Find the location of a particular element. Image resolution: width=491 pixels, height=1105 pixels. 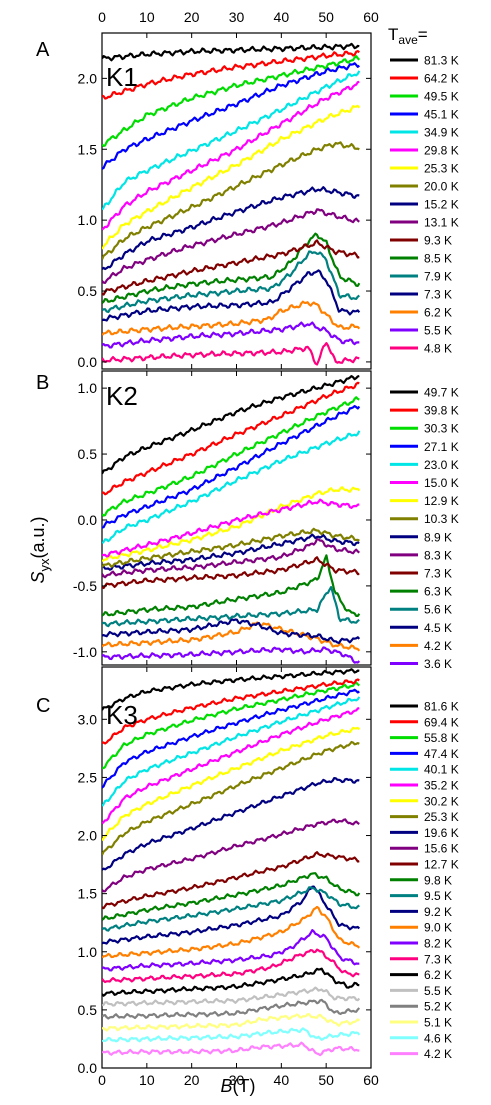

legend-label: 8.2 K is located at coordinates (438, 944).